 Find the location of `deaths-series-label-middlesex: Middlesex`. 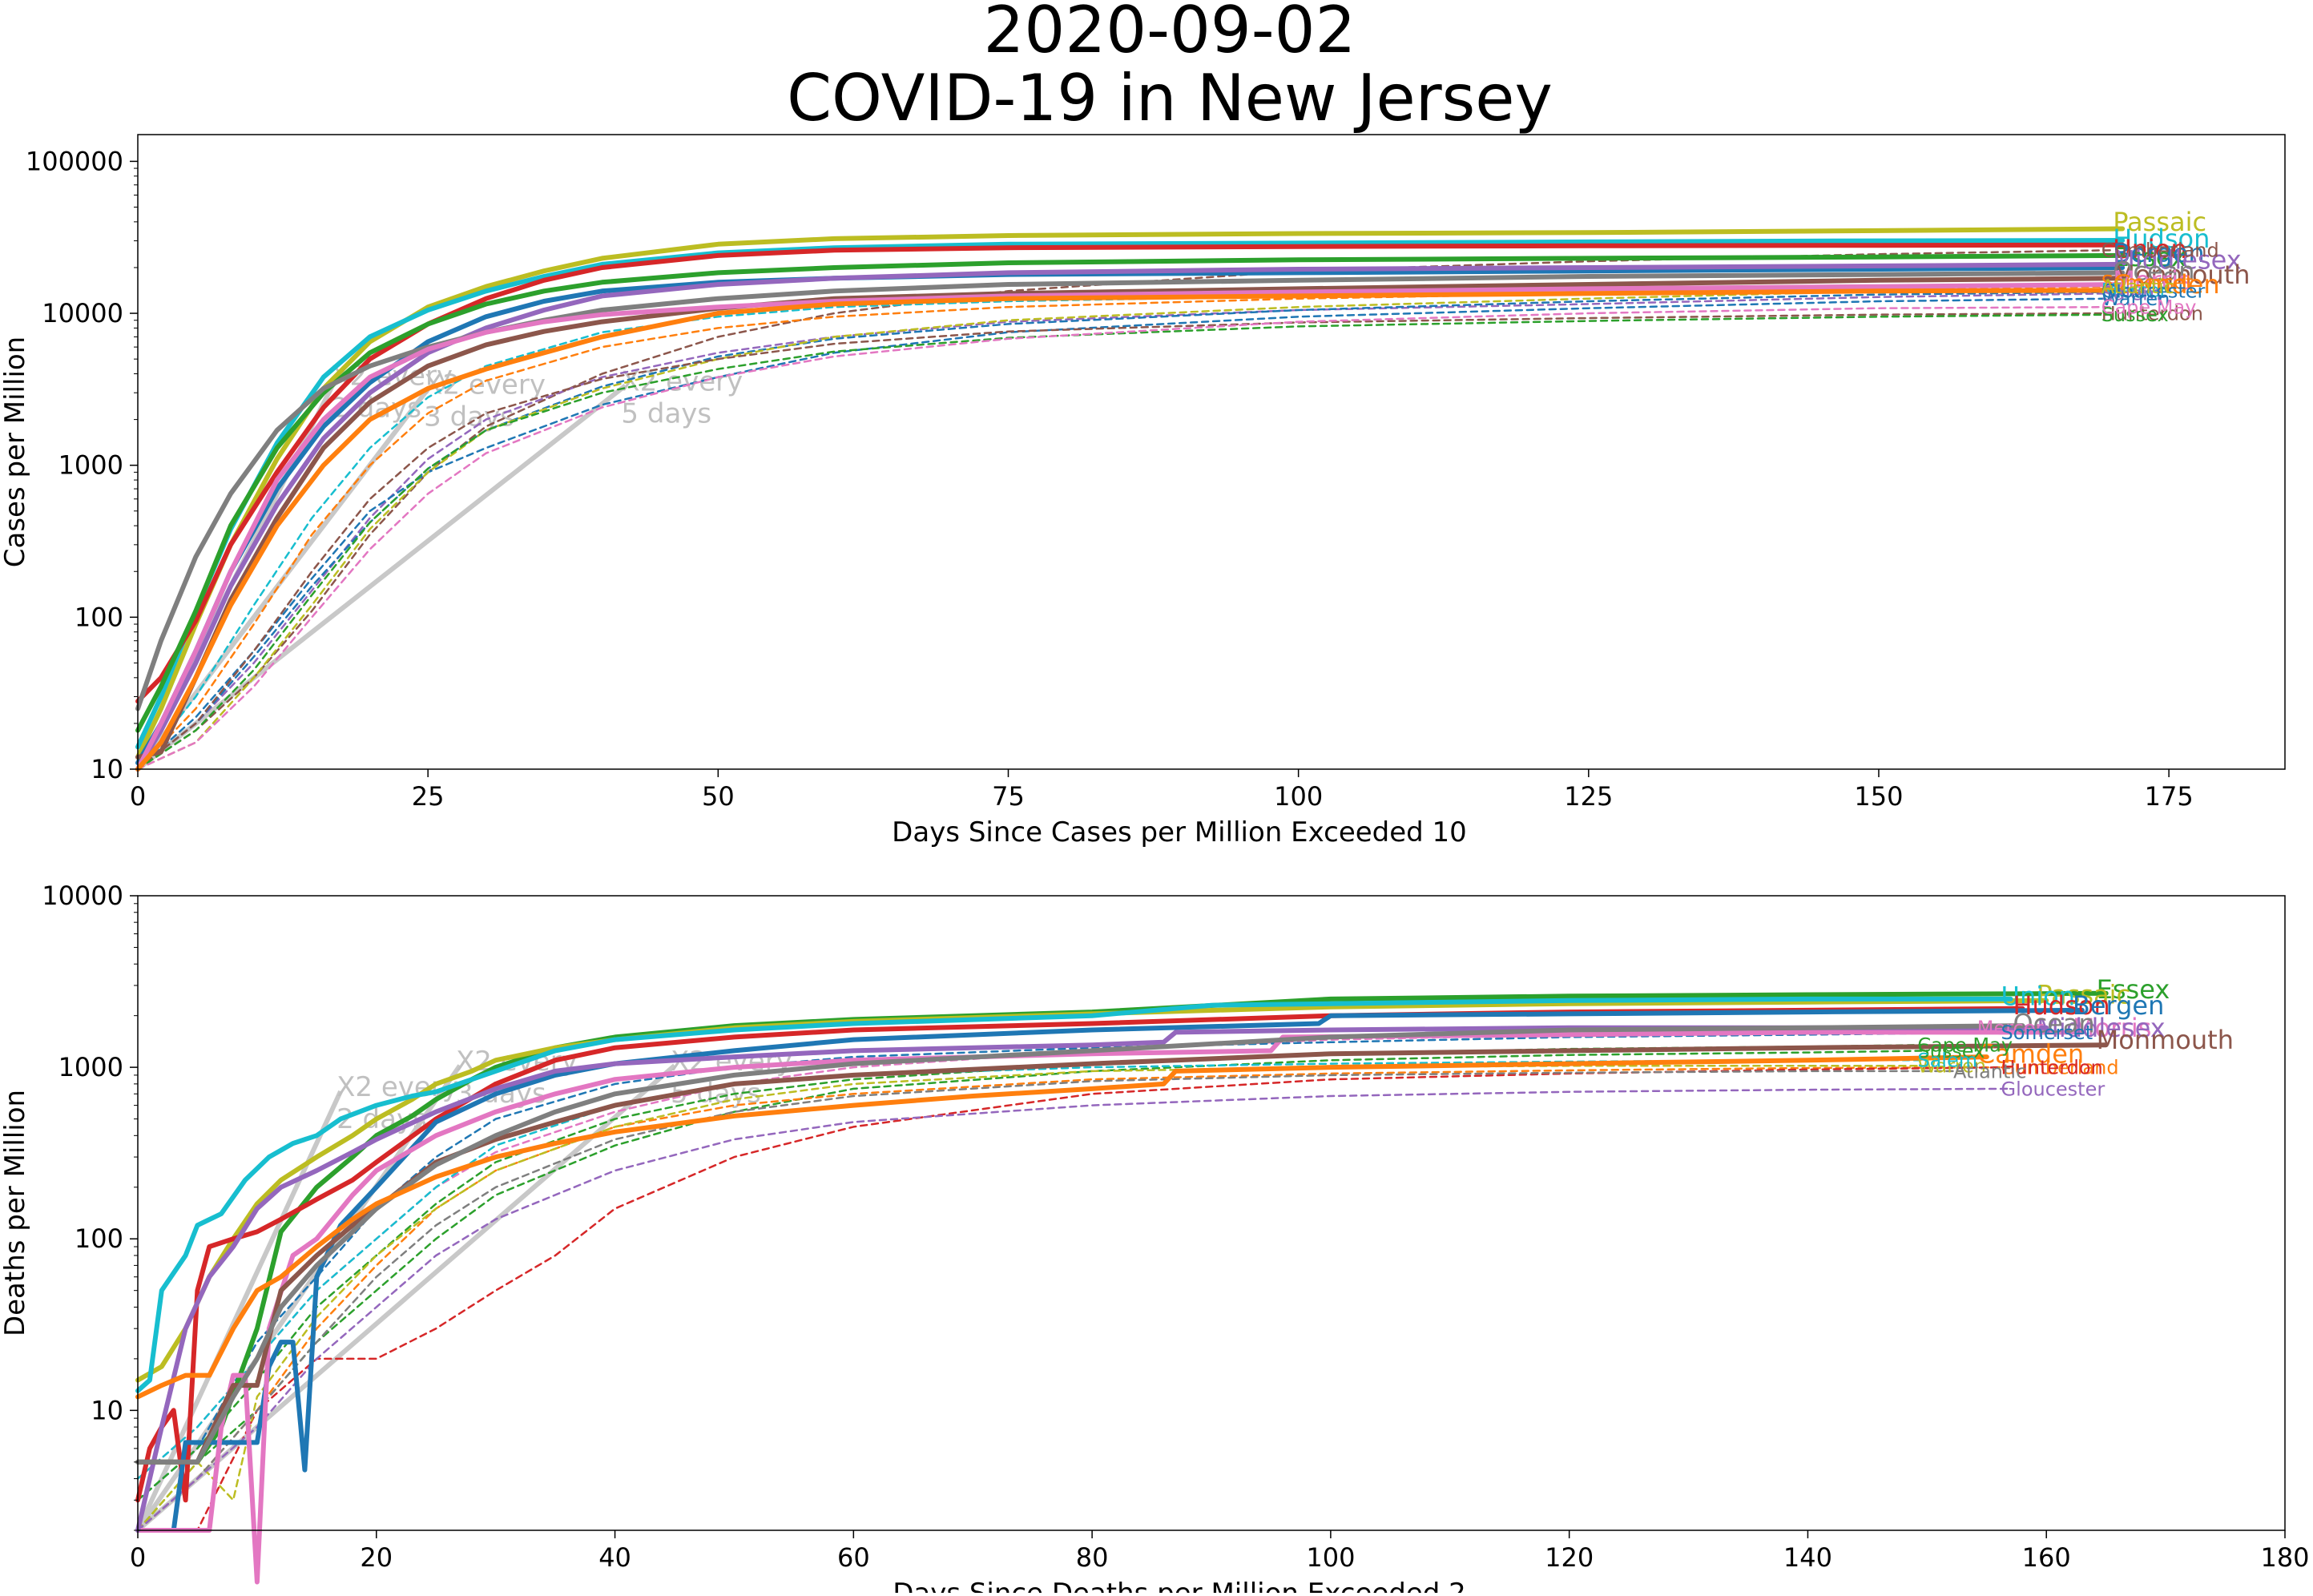

deaths-series-label-middlesex: Middlesex is located at coordinates (2101, 1028).